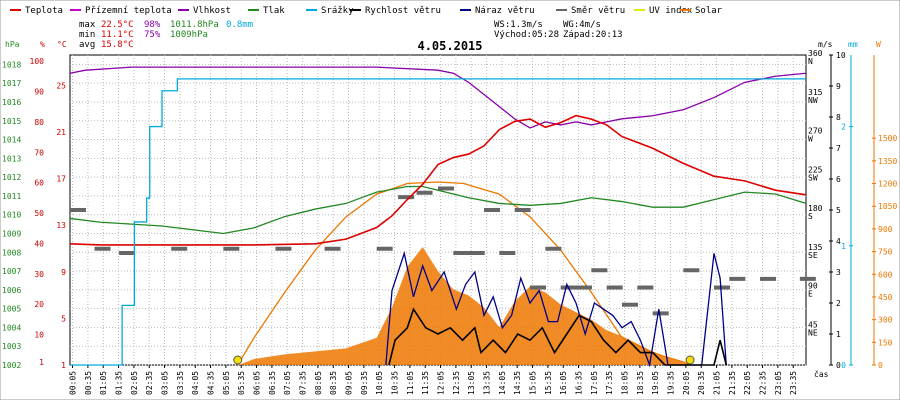  What do you see at coordinates (212, 11) in the screenshot?
I see `legend-label: Vlhkost` at bounding box center [212, 11].